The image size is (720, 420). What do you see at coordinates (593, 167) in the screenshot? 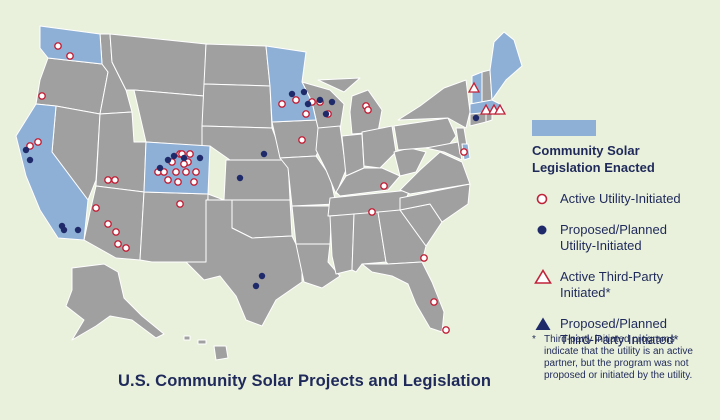
I see `legislation-heading-line2: Legislation Enacted` at bounding box center [593, 167].